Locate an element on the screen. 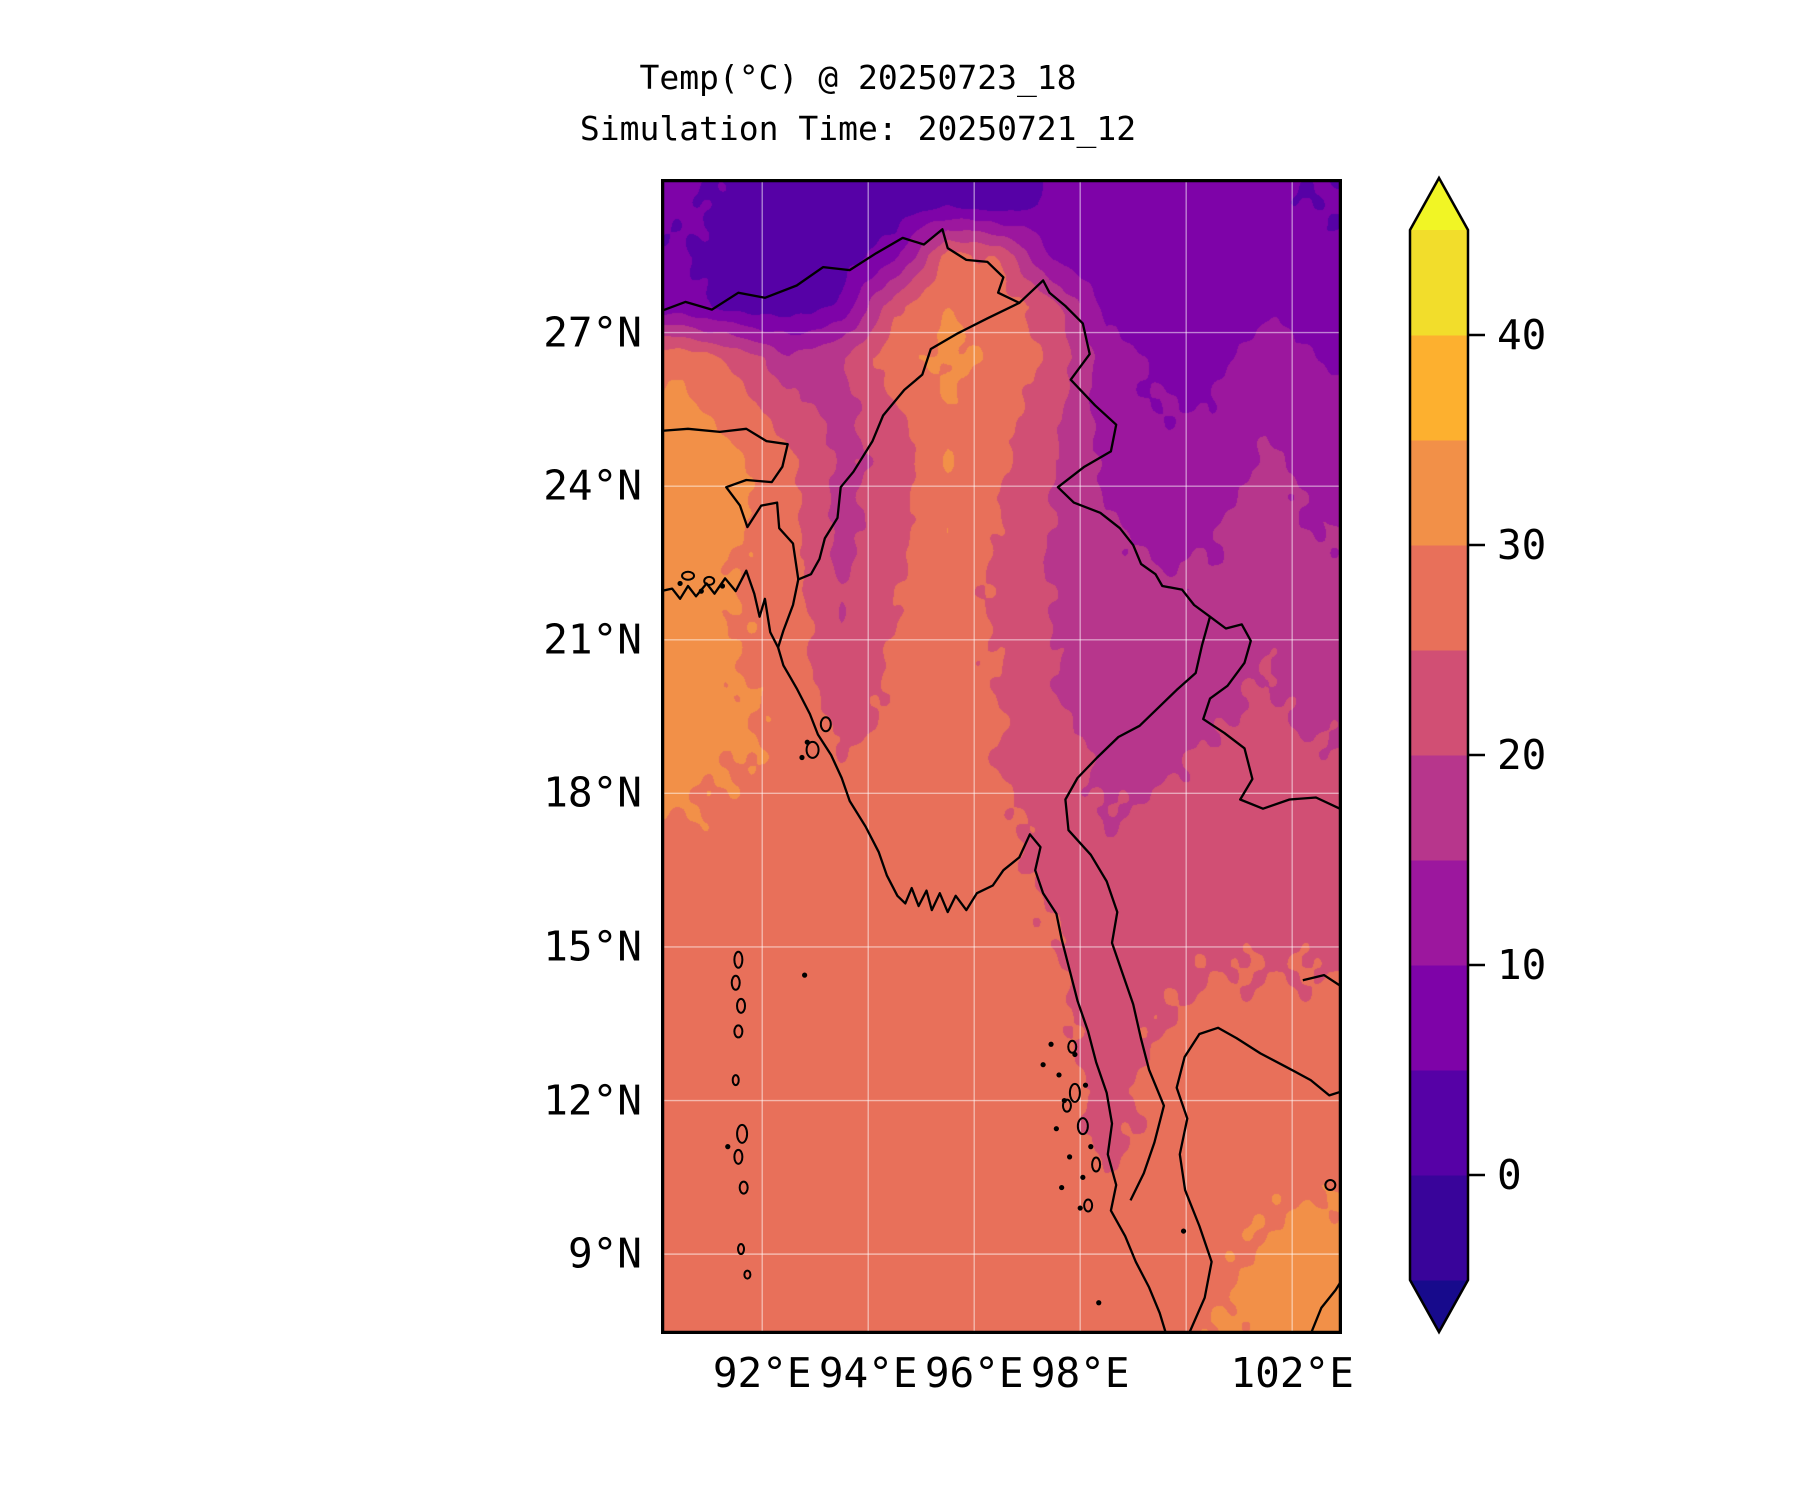 The height and width of the screenshot is (1500, 1800). colorbar-outline is located at coordinates (1439, 755).